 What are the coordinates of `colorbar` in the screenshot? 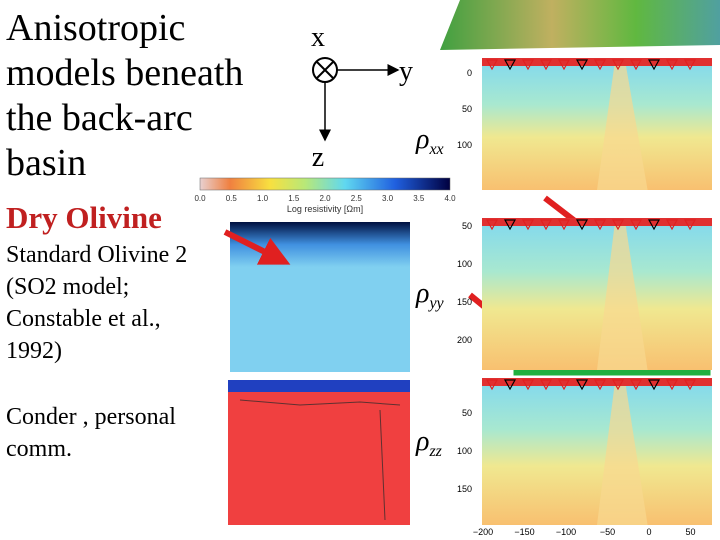 It's located at (325, 184).